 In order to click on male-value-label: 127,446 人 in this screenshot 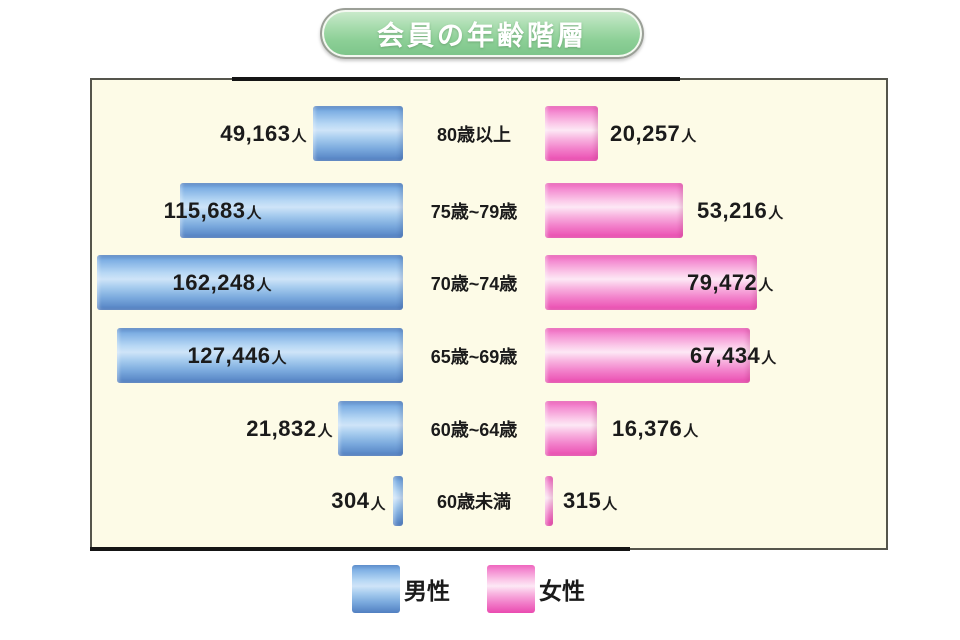, I will do `click(237, 355)`.